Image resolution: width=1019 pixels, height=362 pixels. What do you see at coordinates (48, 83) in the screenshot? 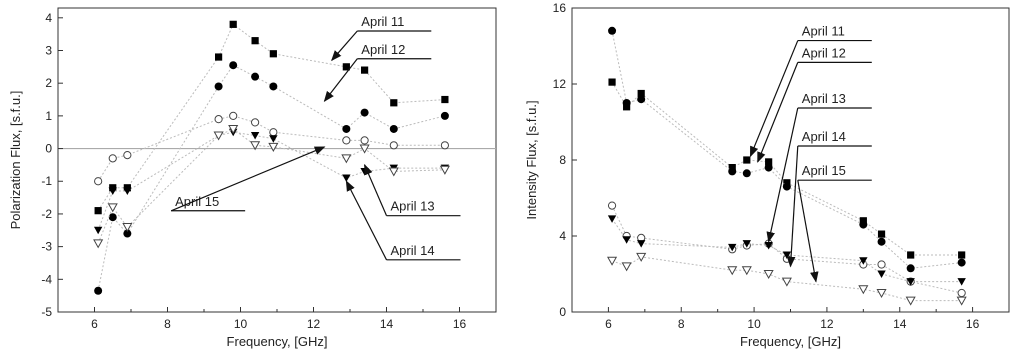
I see `y-tick-label: 2` at bounding box center [48, 83].